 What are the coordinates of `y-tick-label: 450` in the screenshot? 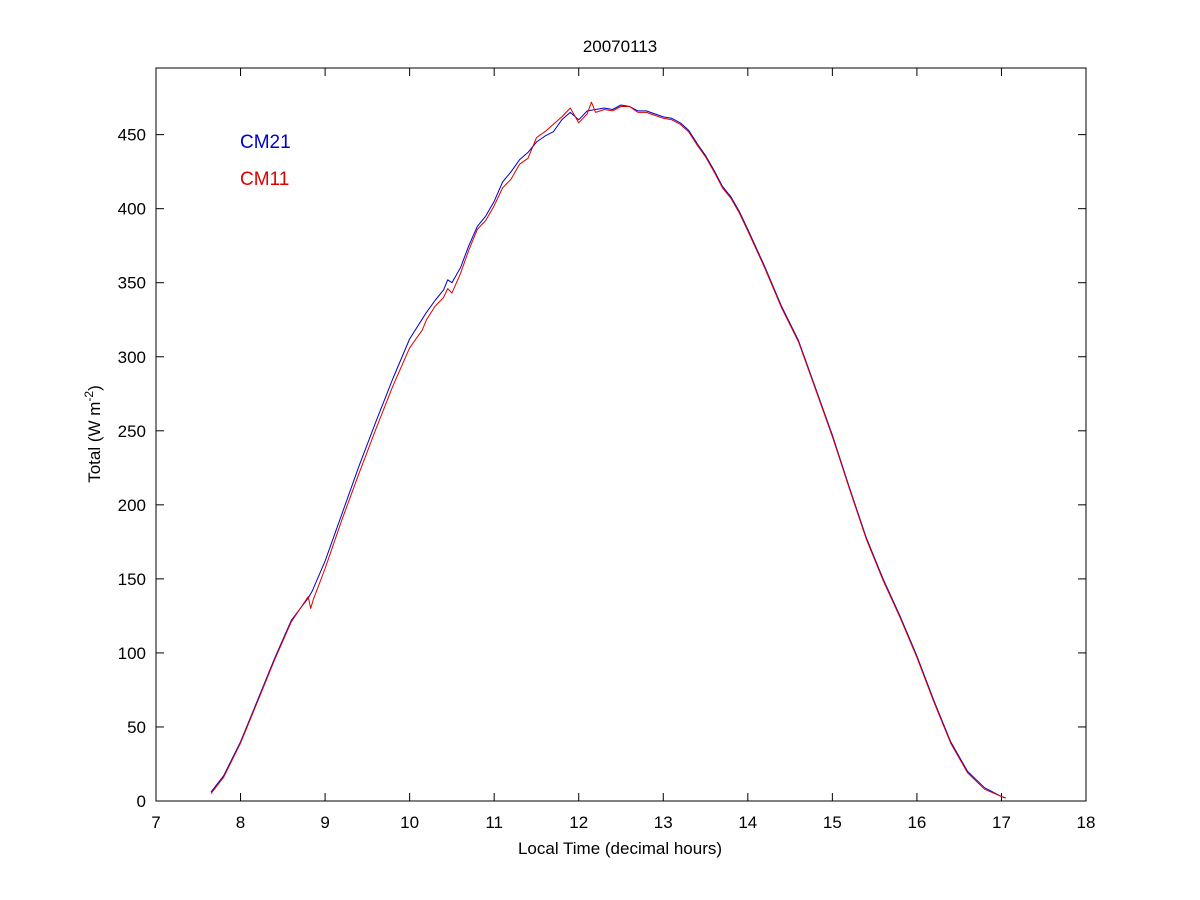 It's located at (132, 135).